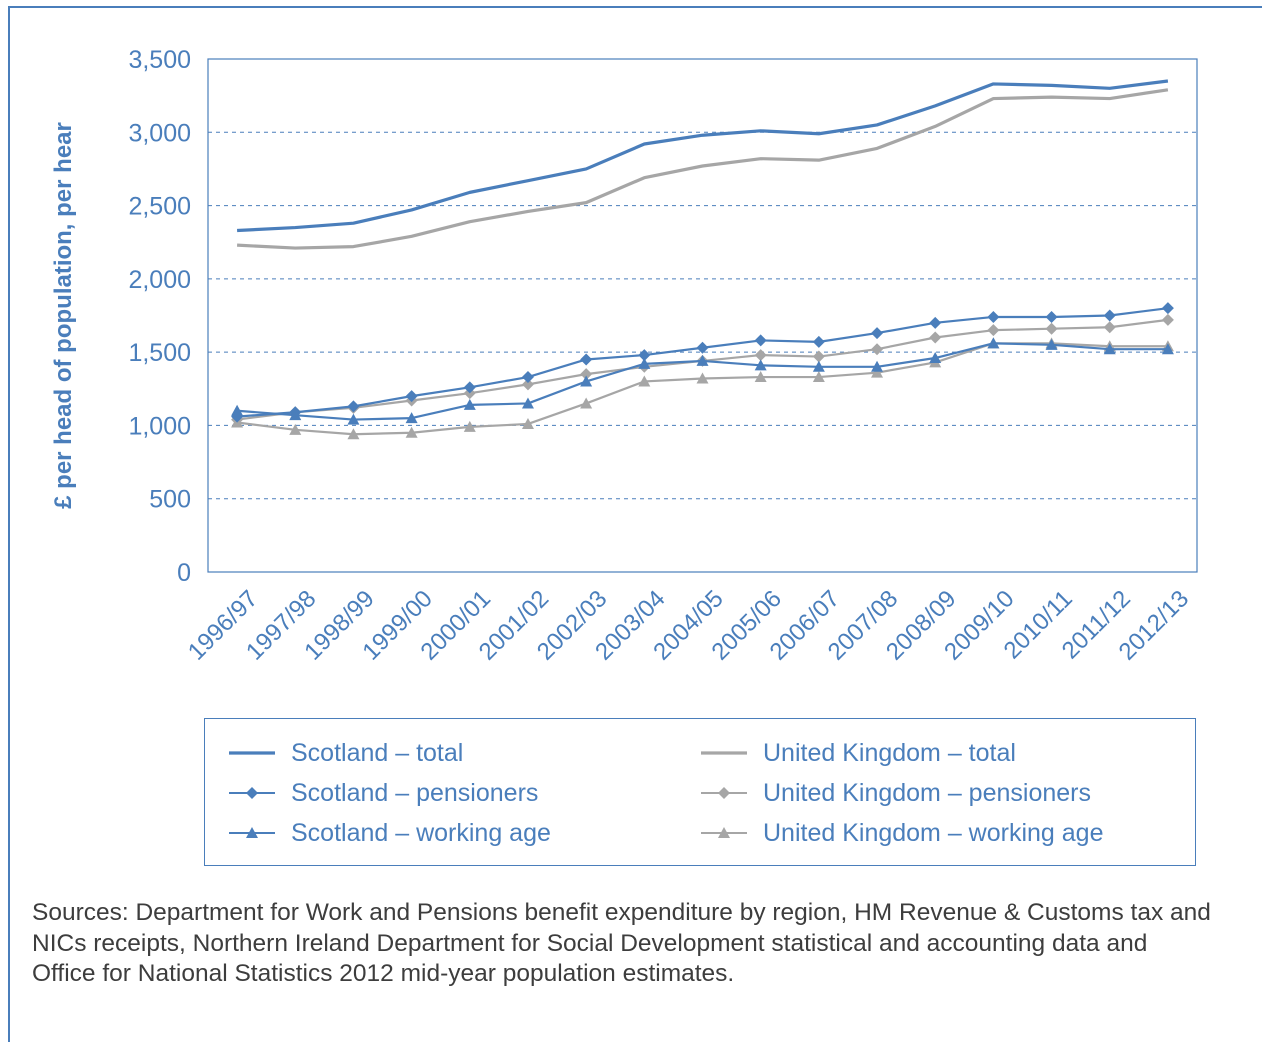 The height and width of the screenshot is (1042, 1262). I want to click on legend-item: Scotland – pensioners, so click(382, 793).